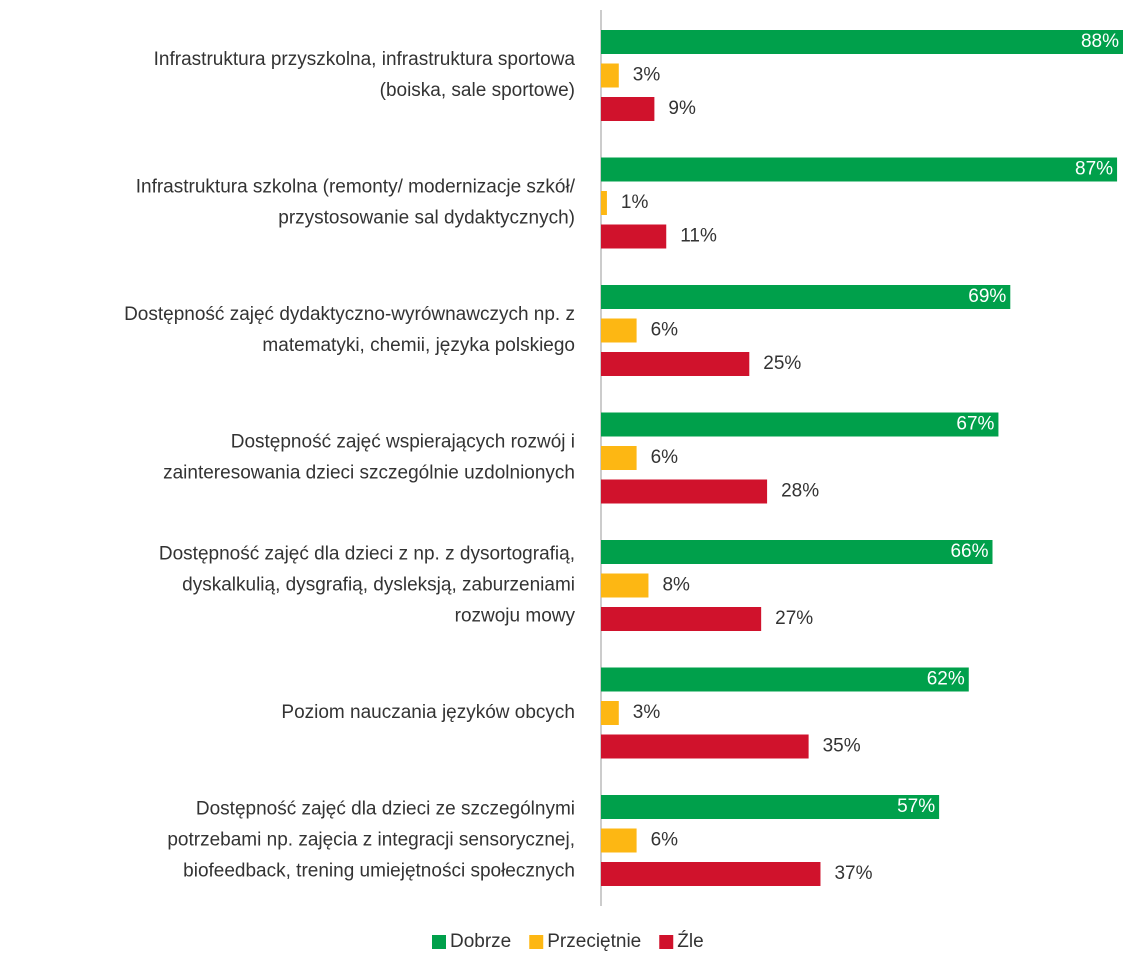 The image size is (1123, 964). What do you see at coordinates (698, 236) in the screenshot?
I see `value-label: 11%` at bounding box center [698, 236].